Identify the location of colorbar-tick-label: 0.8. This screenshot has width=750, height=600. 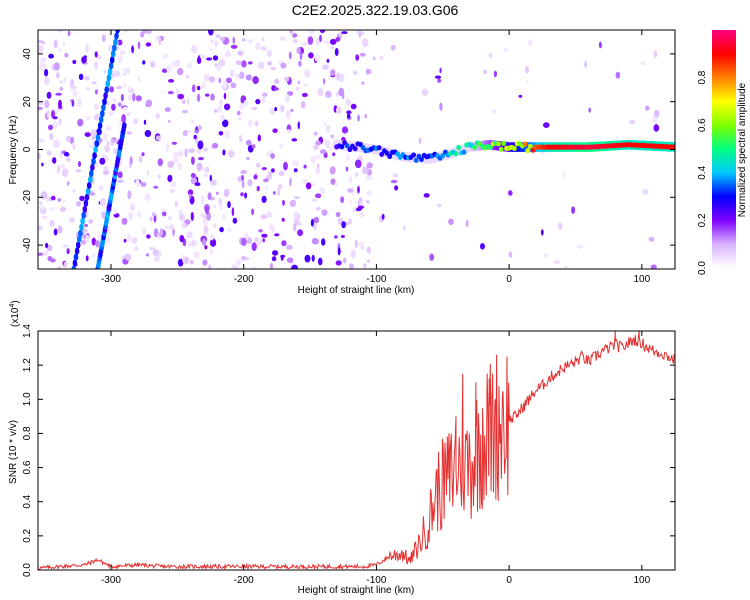
(702, 77).